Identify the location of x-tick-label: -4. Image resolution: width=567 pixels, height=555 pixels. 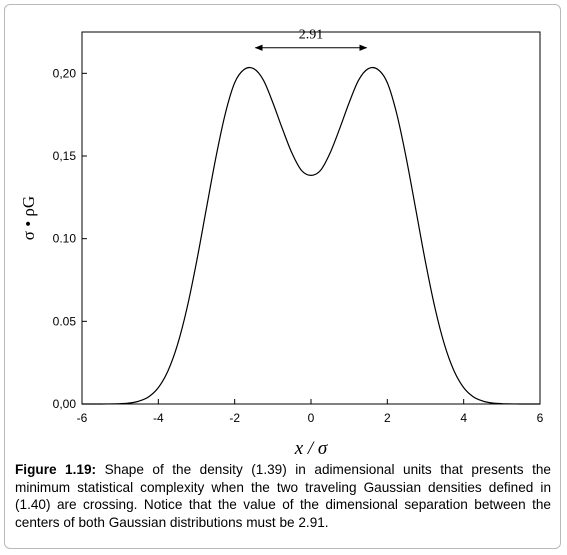
(158, 418).